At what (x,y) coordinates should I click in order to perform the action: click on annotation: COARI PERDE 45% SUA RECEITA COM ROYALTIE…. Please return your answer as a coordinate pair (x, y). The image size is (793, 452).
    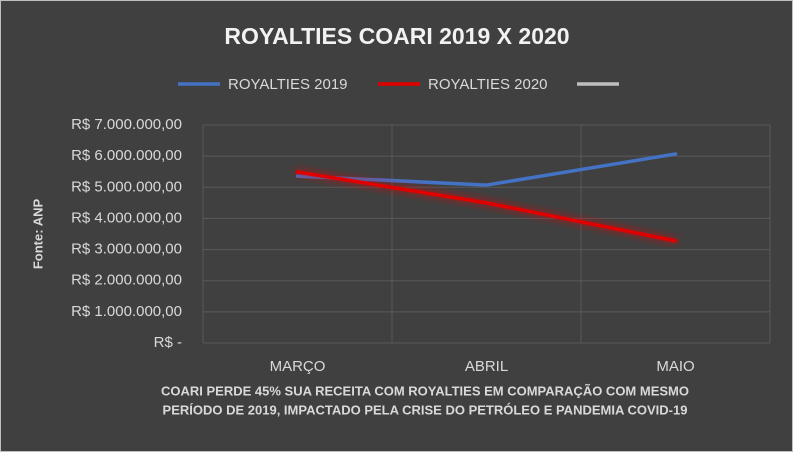
    Looking at the image, I should click on (425, 390).